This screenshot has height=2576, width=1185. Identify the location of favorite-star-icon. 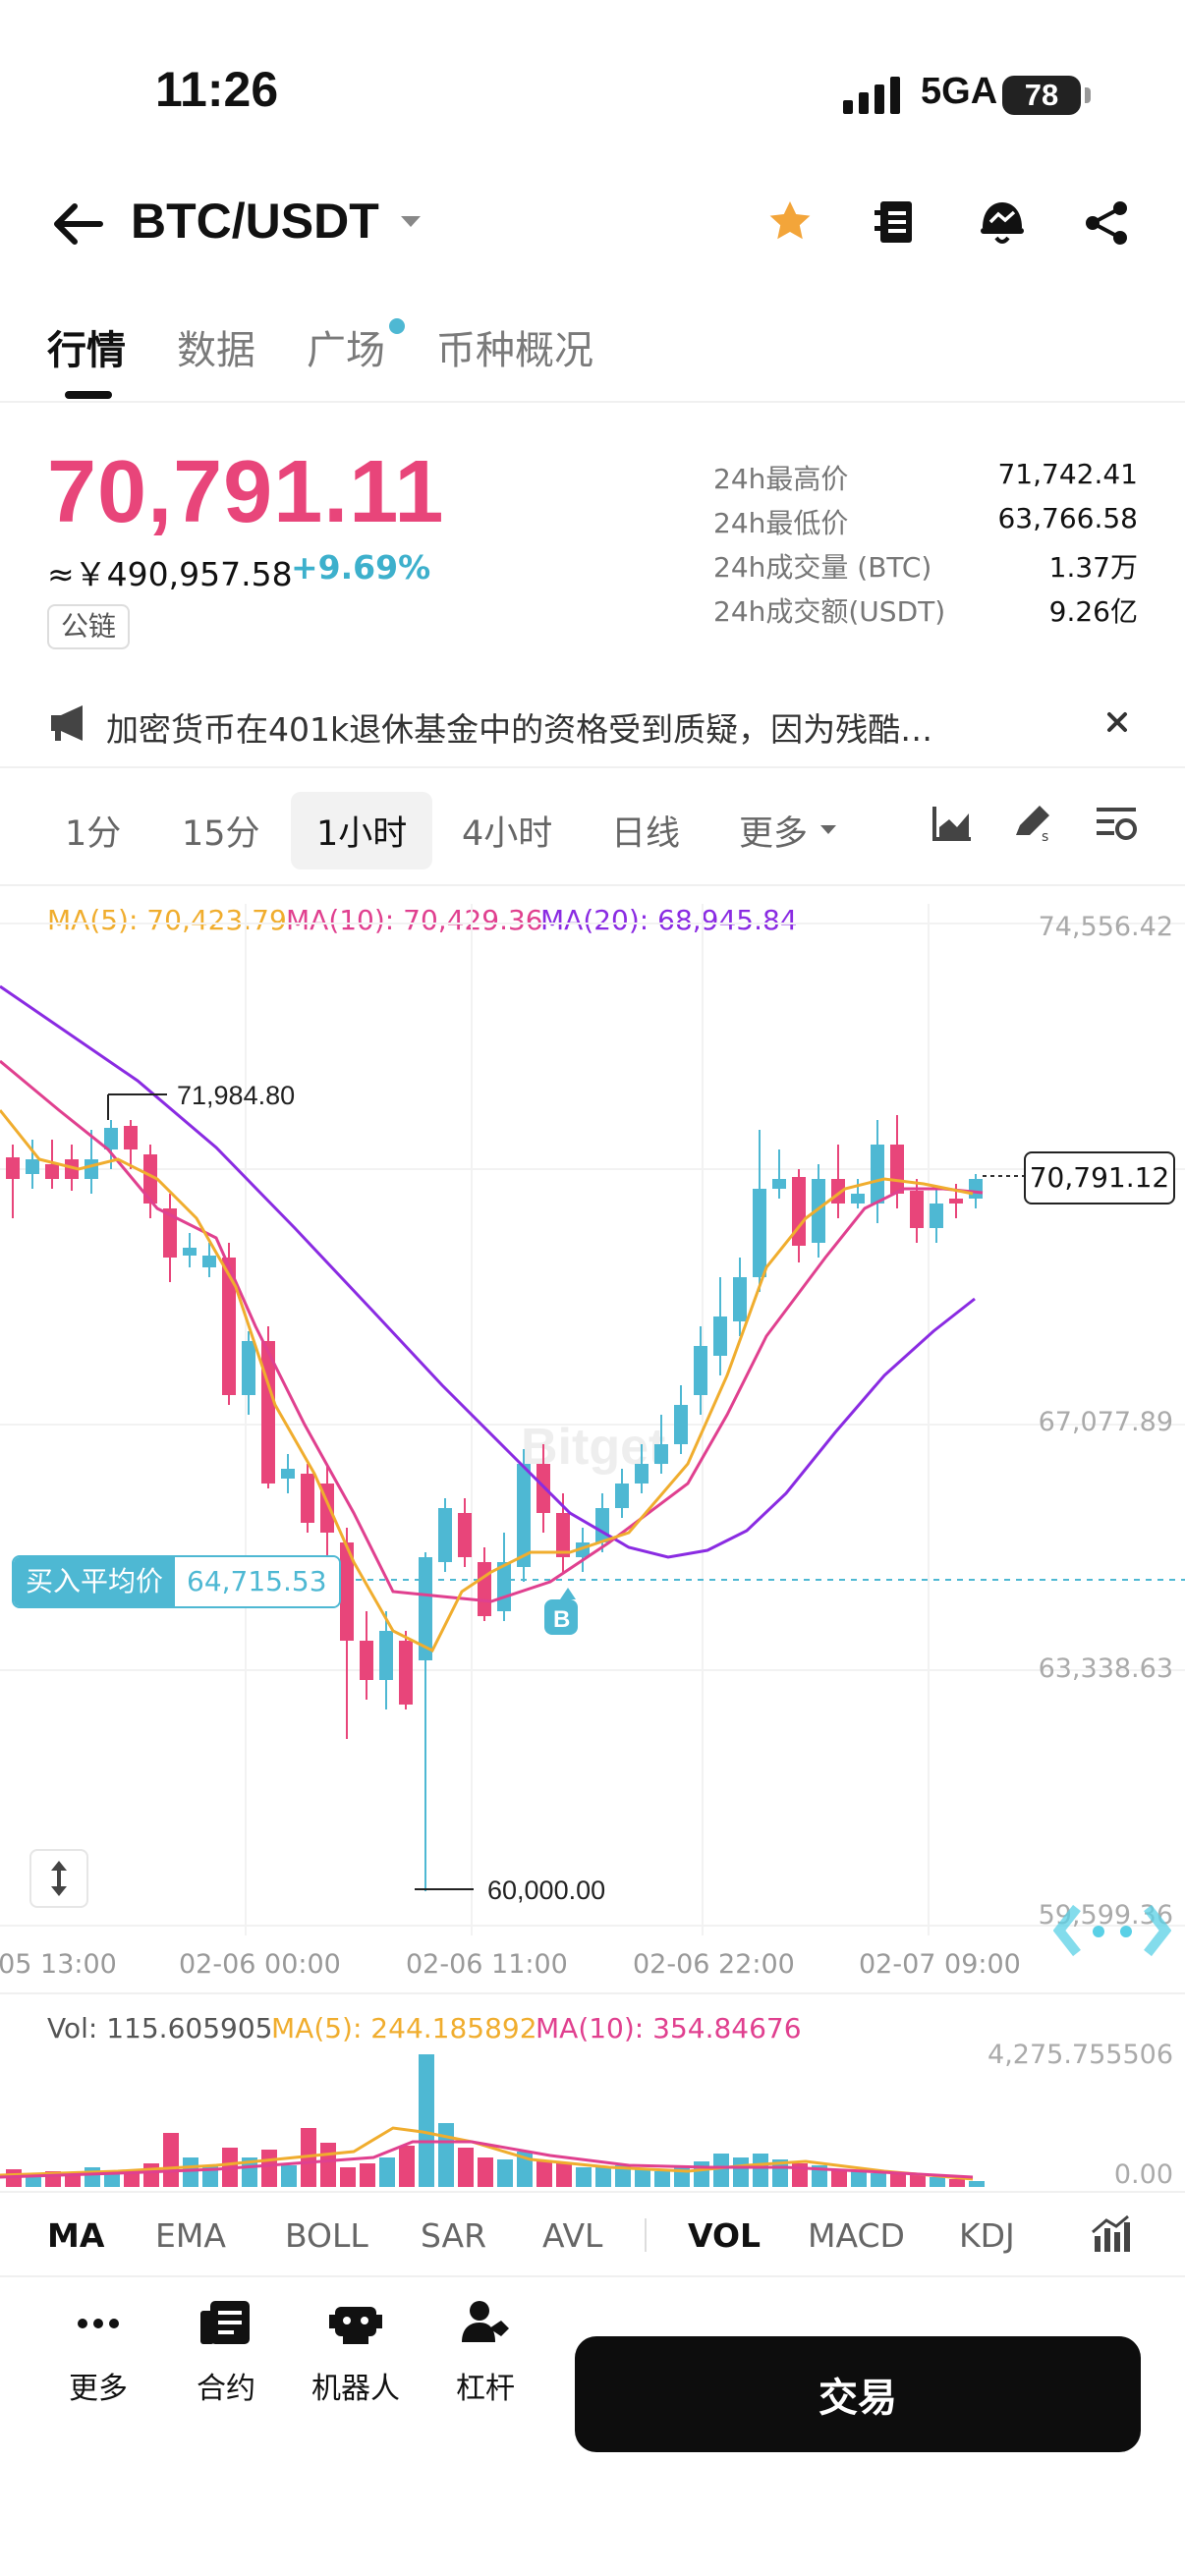
(790, 224).